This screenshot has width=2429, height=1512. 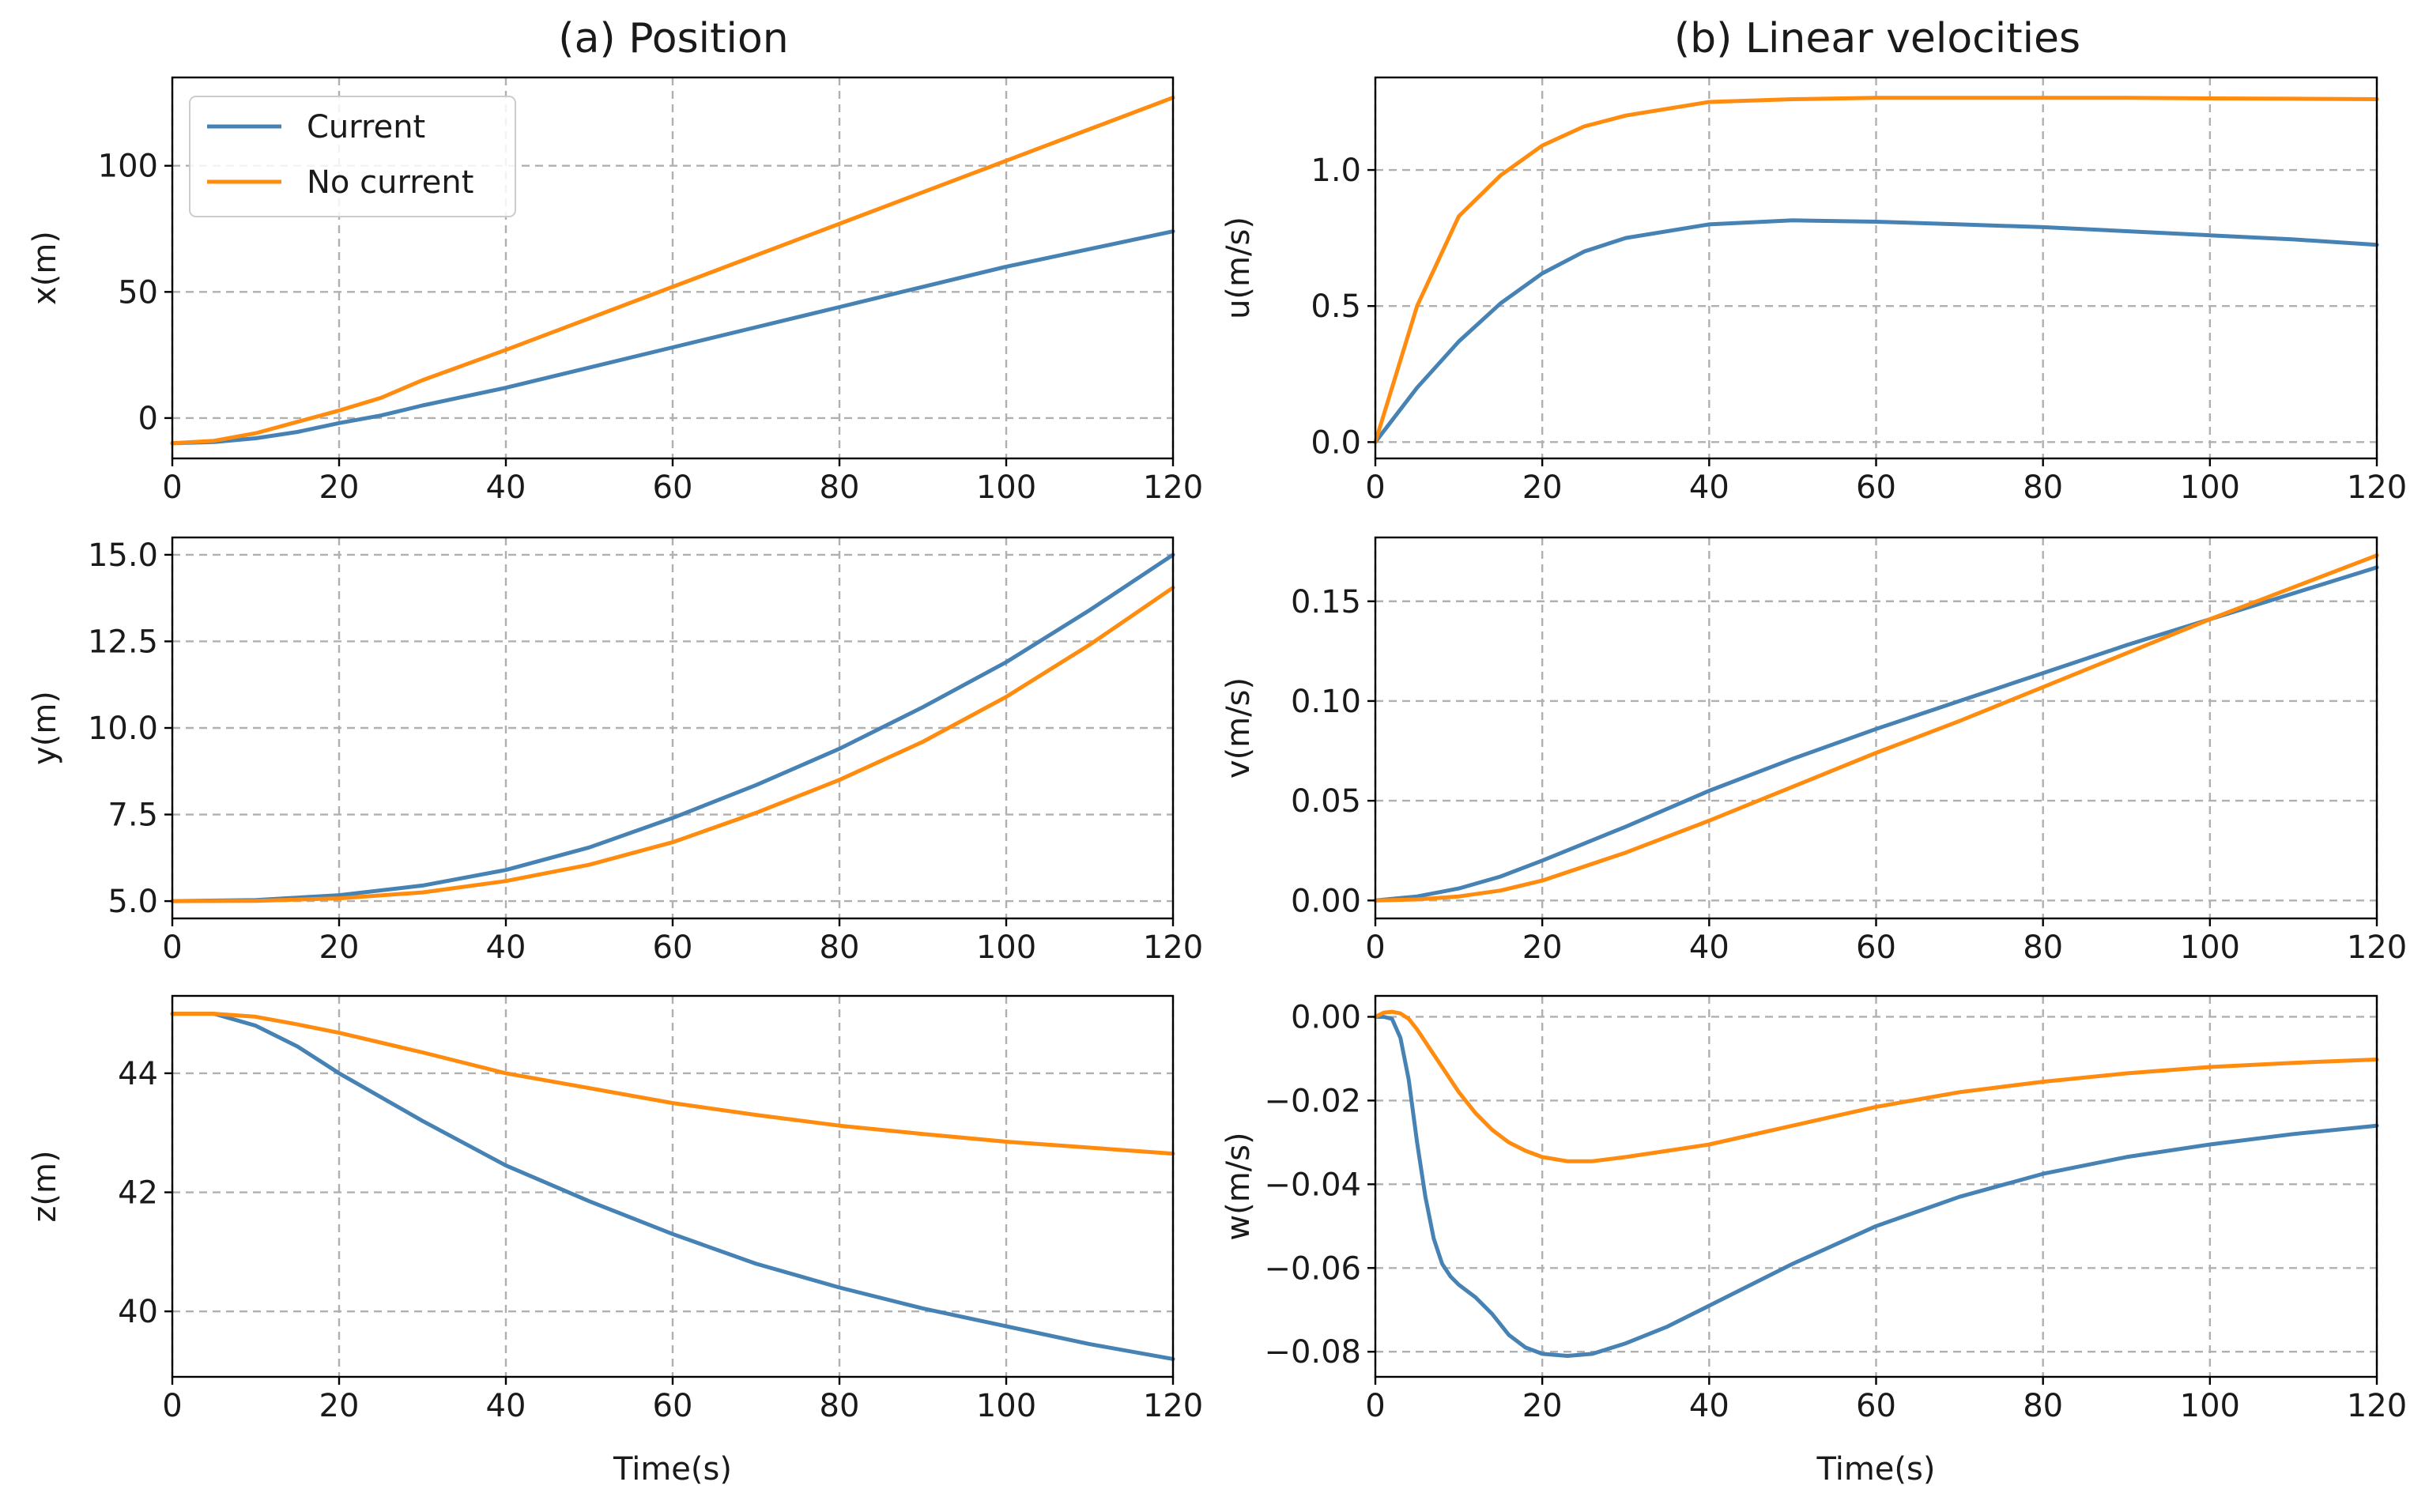 I want to click on title-position: (a) Position, so click(x=673, y=38).